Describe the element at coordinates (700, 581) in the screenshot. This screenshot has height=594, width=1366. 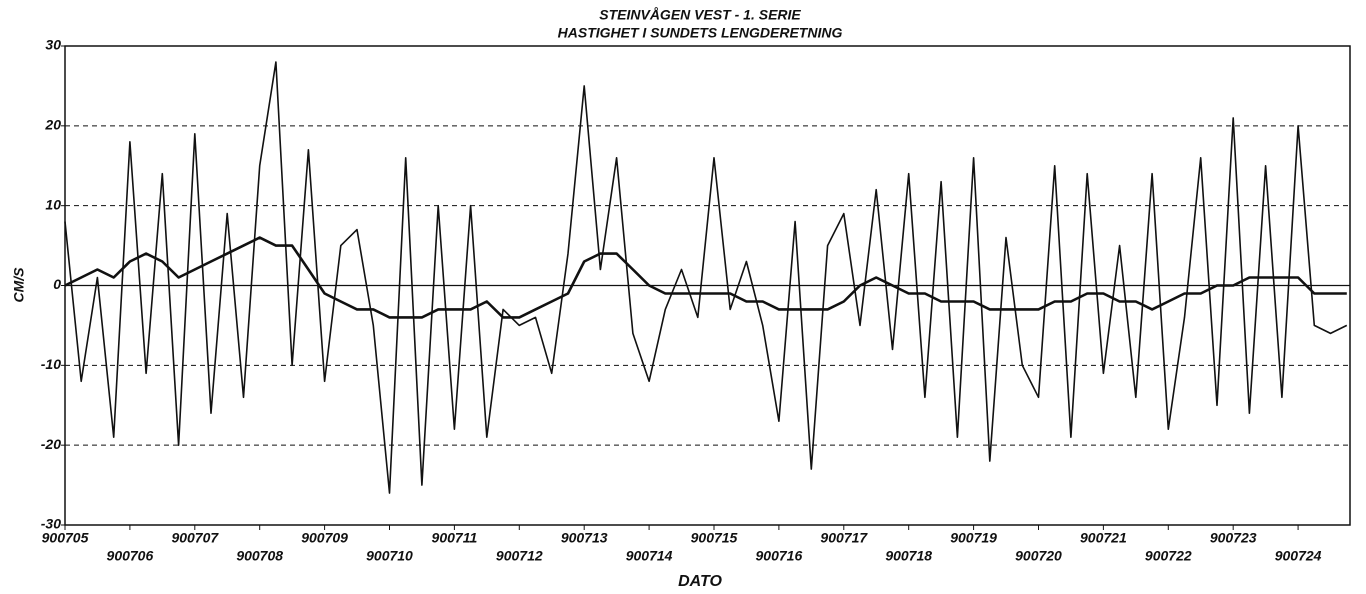
I see `x-axis-label: DATO` at that location.